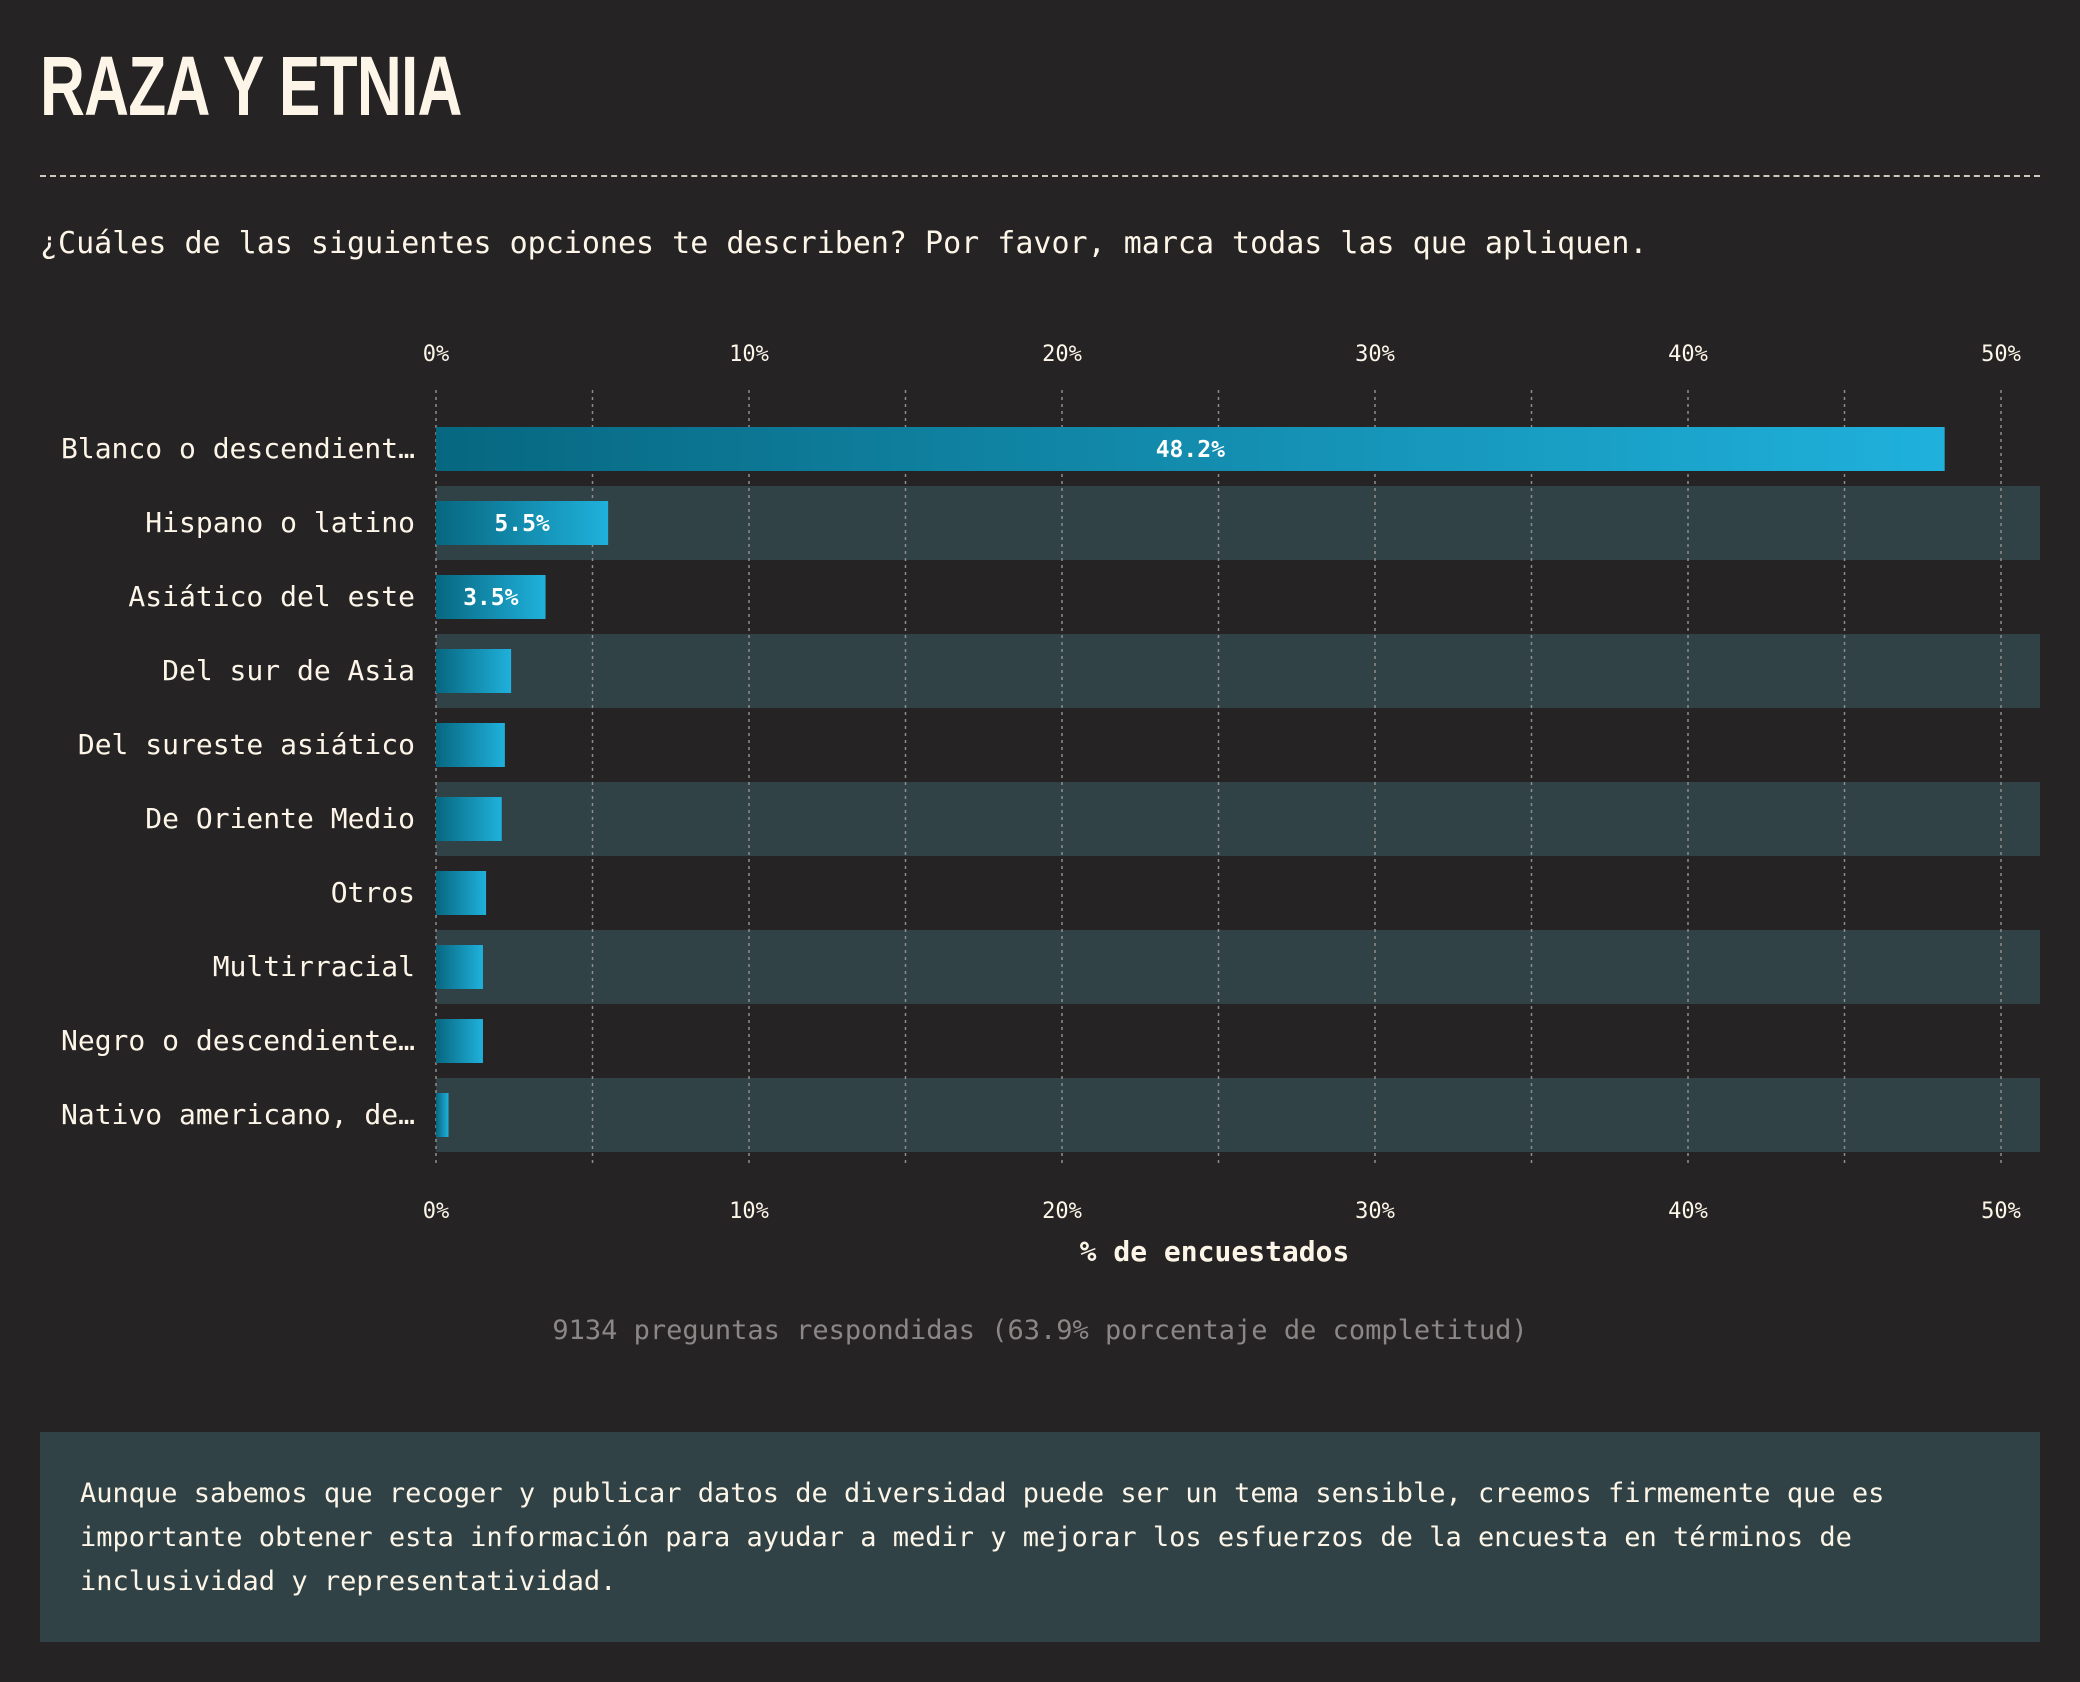  I want to click on section-divider, so click(1040, 176).